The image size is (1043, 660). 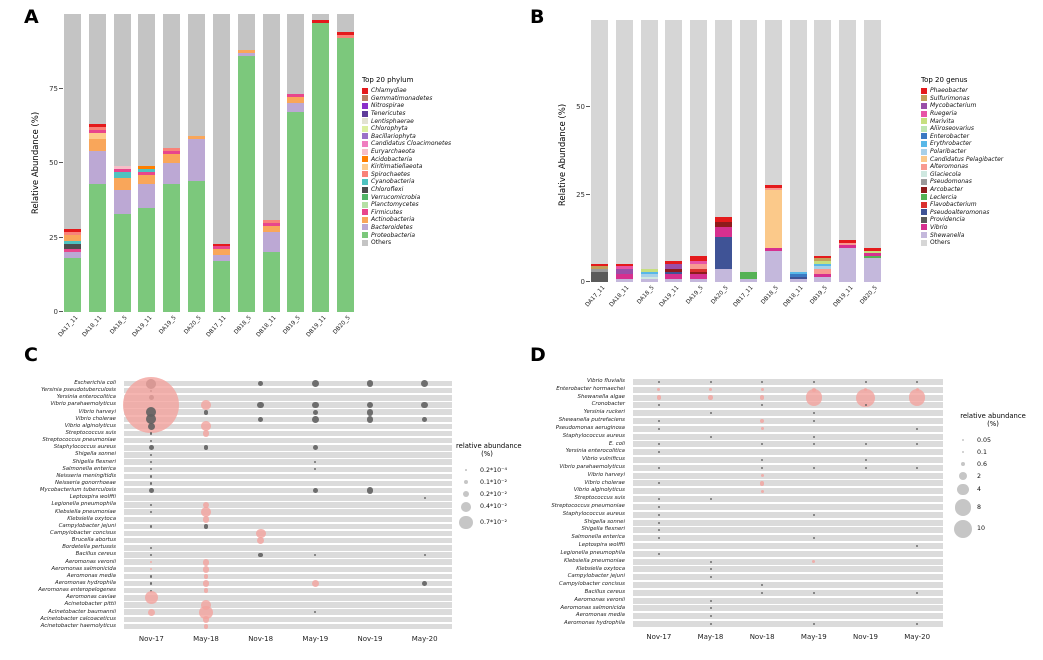 I want to click on legend-size-label: 0.05, so click(x=984, y=440).